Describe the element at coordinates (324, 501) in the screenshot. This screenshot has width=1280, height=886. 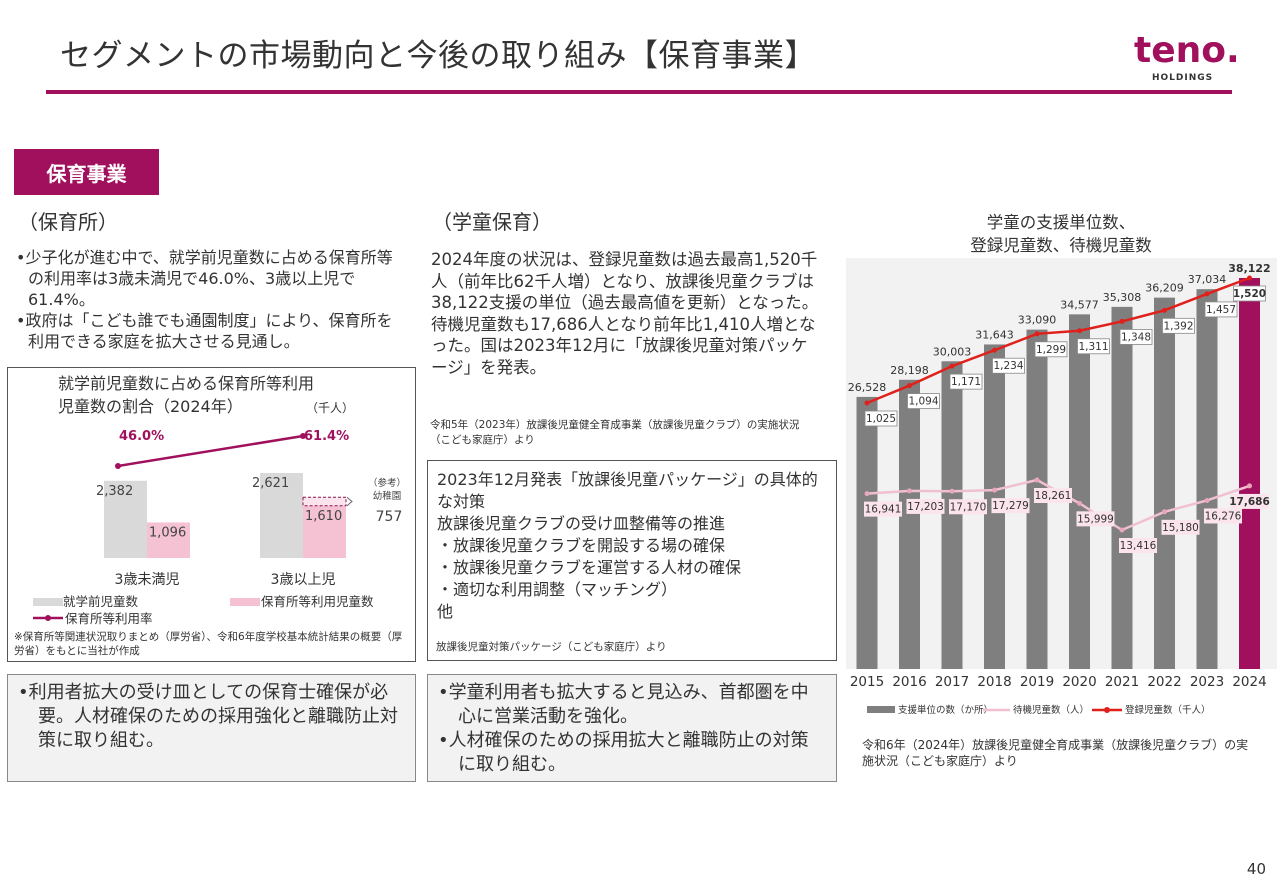
I see `bar-kindergarten-reference` at that location.